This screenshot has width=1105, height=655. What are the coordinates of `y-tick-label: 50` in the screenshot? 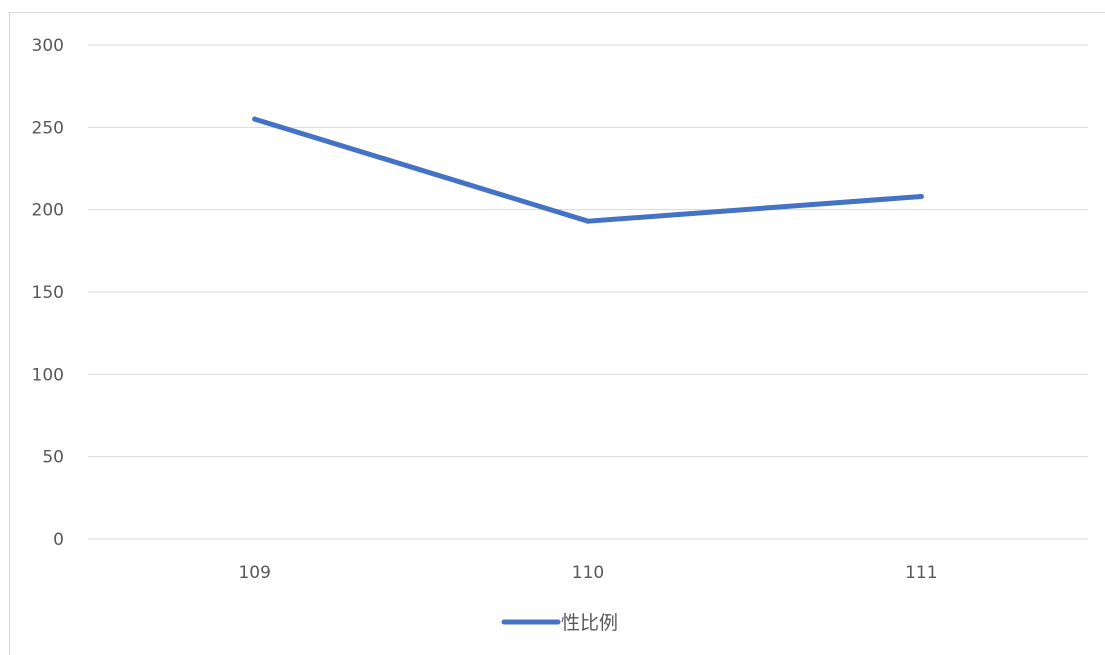 It's located at (53, 458).